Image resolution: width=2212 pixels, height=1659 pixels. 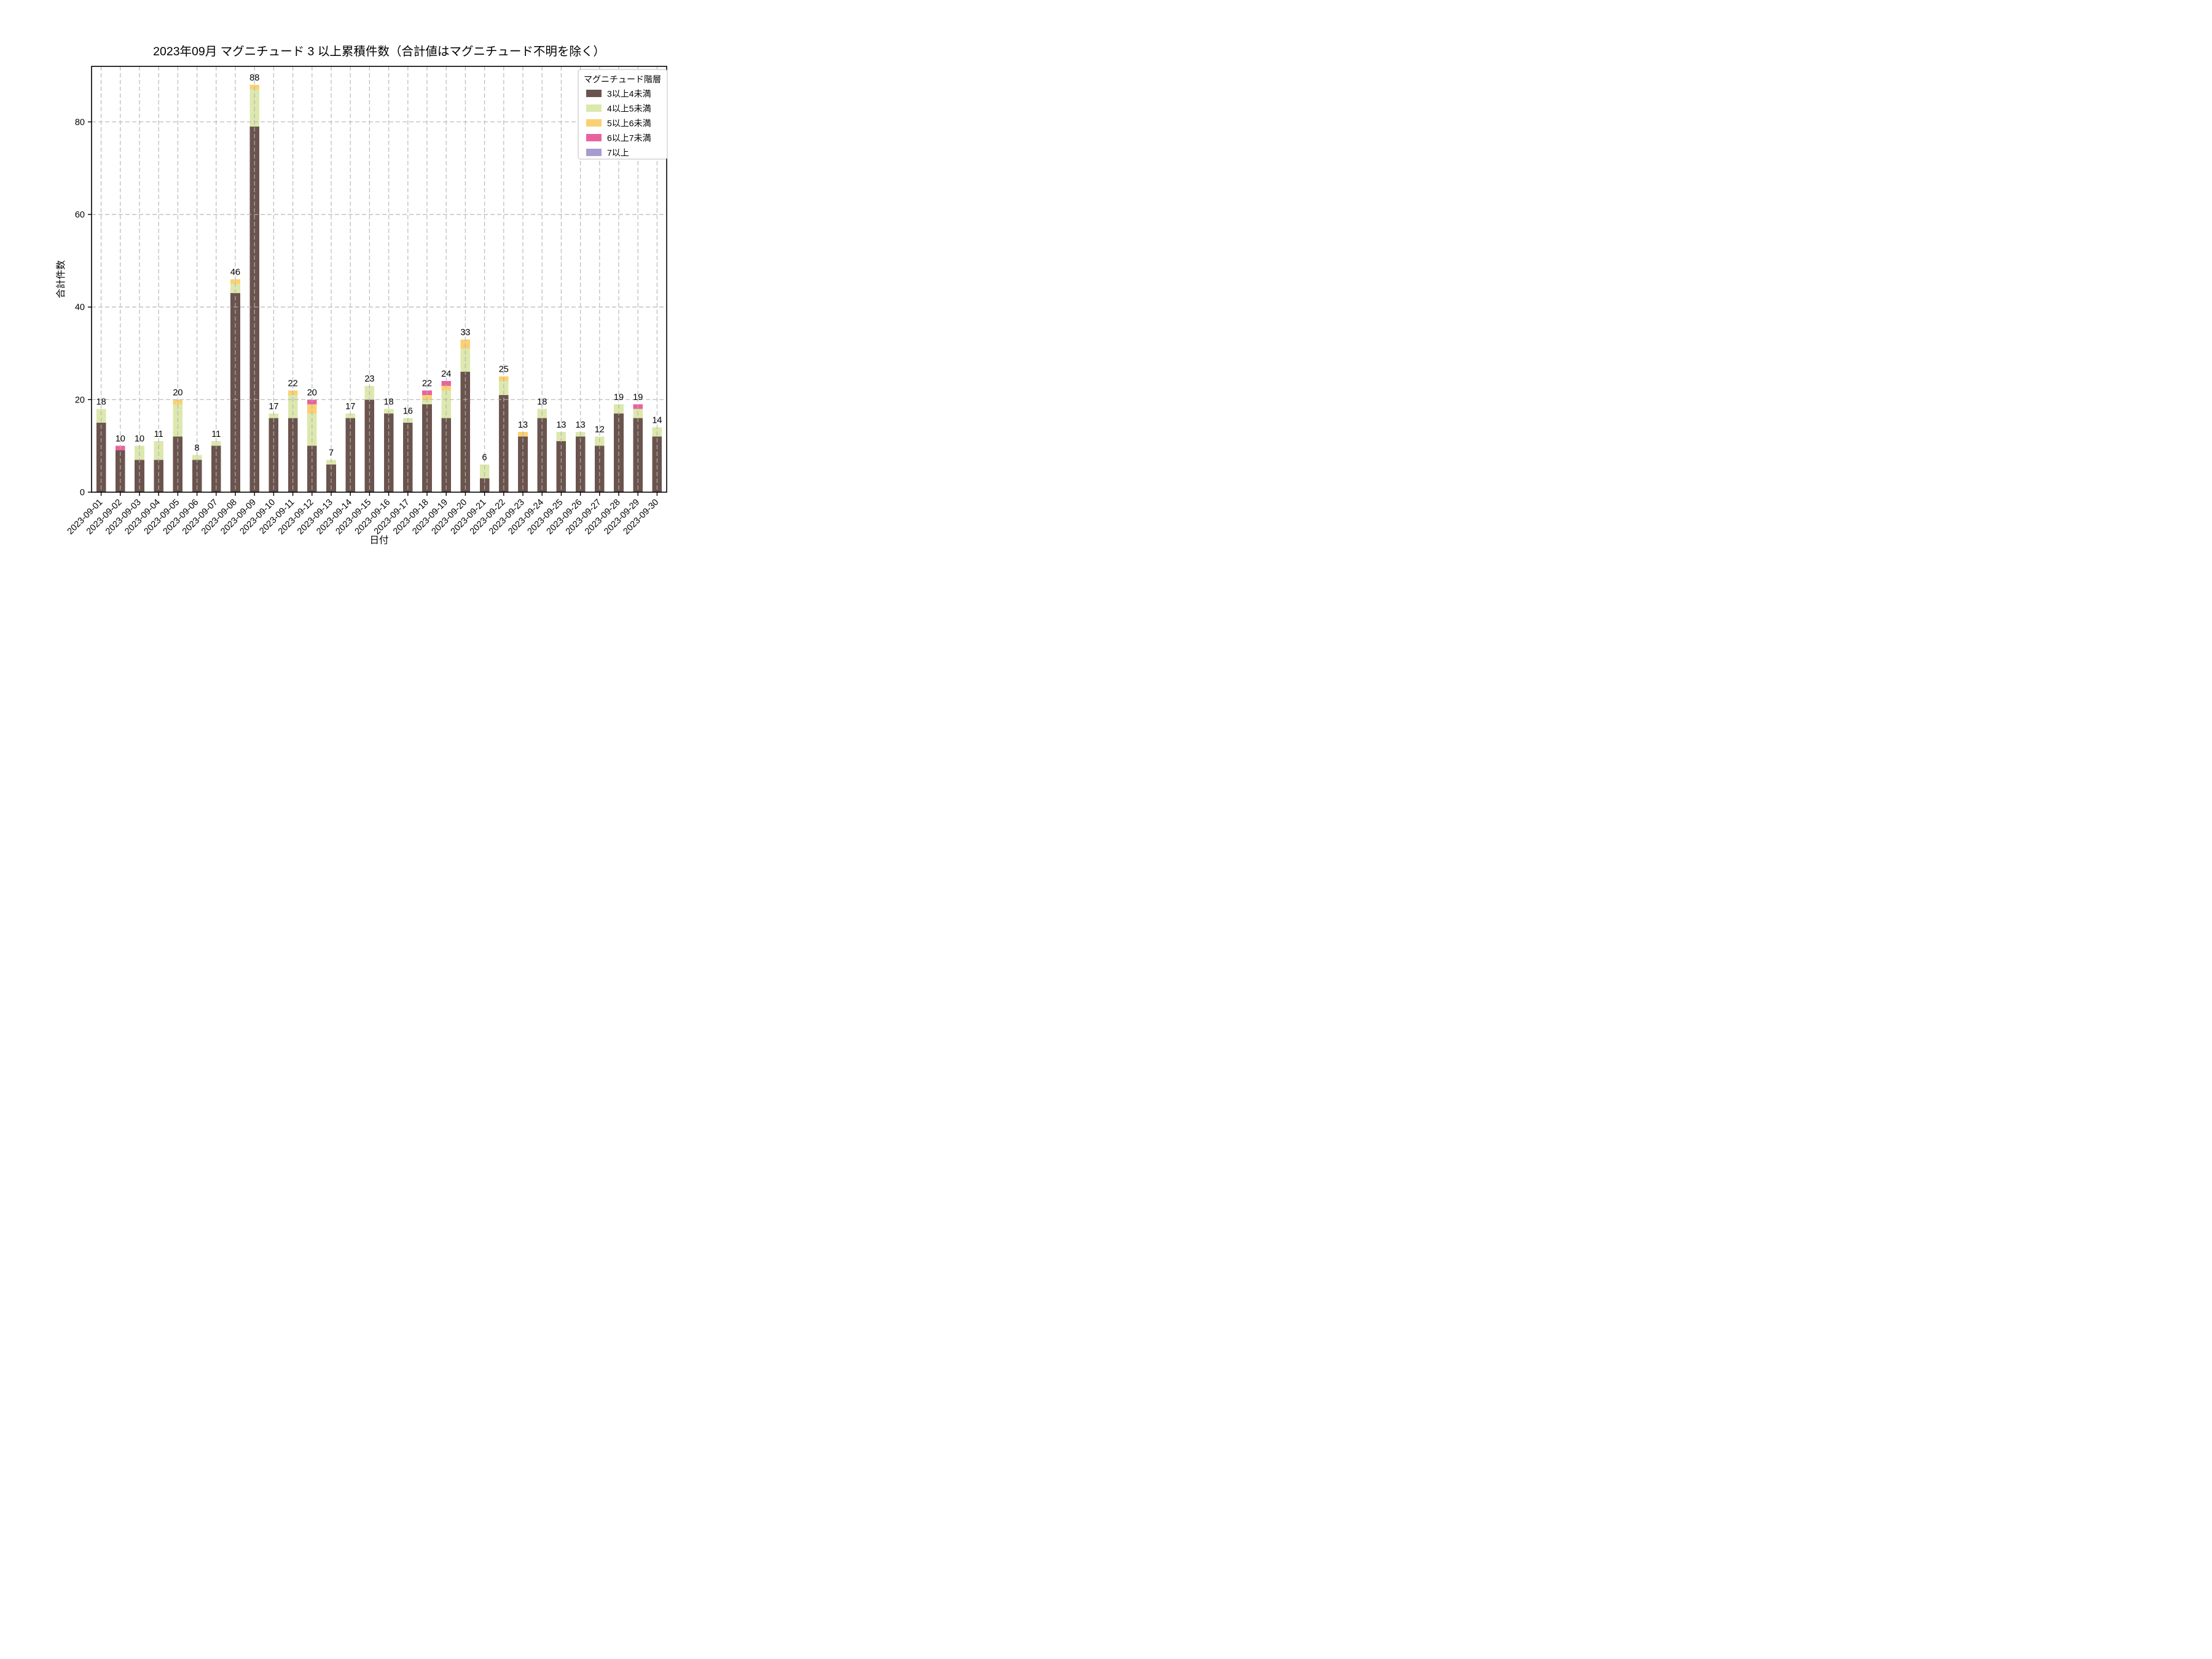 I want to click on bar-total-label-2023-09-01: 18, so click(x=101, y=402).